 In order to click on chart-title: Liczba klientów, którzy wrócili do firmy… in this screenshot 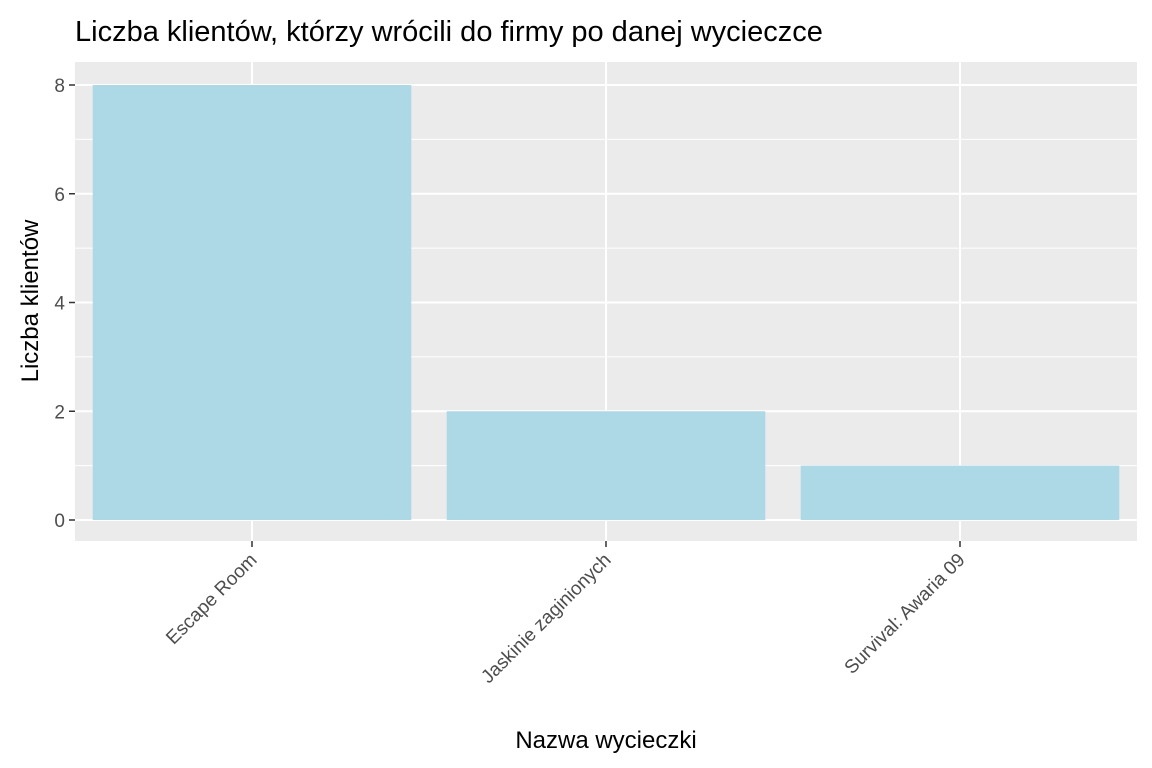, I will do `click(449, 32)`.